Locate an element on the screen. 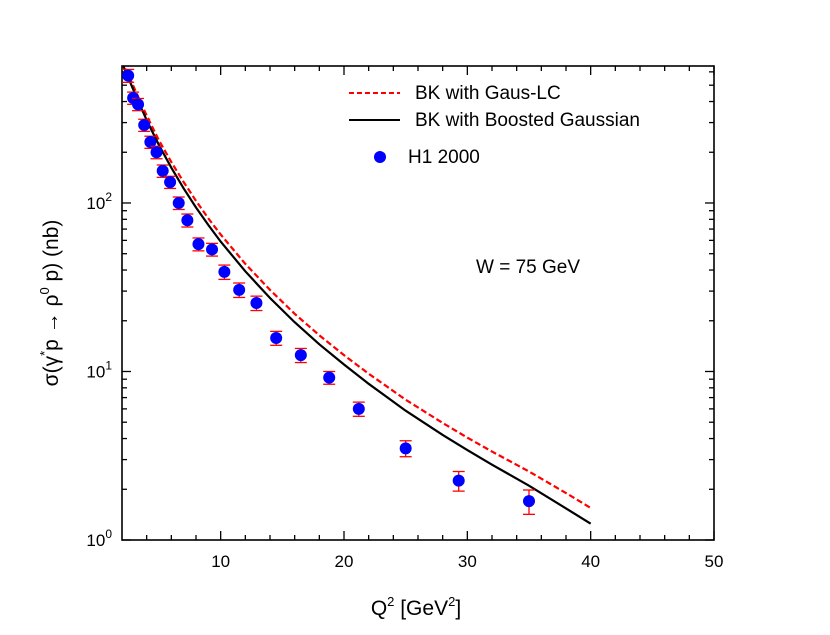 The image size is (830, 635). y-tick-label: 10¹ is located at coordinates (99, 369).